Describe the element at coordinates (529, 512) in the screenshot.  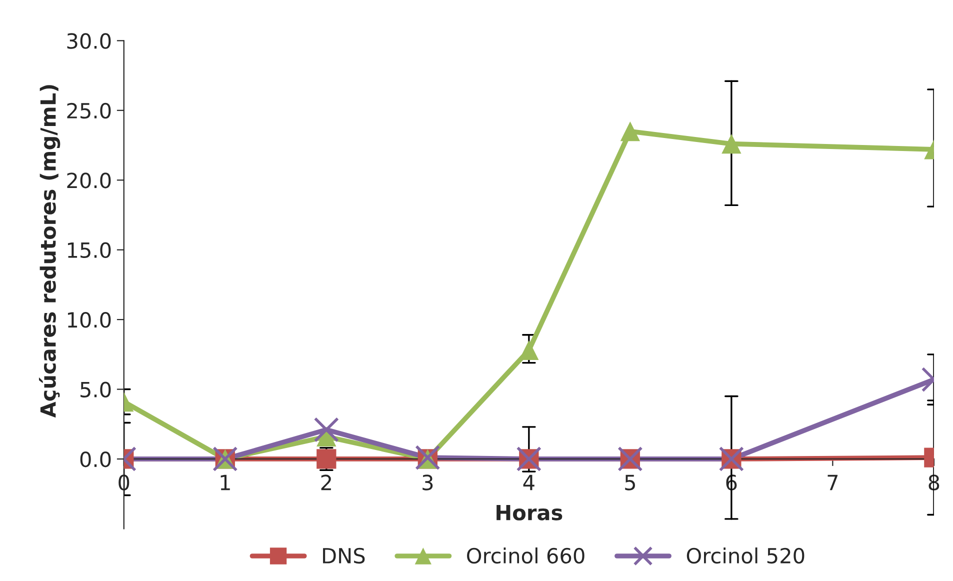
I see `x-axis-title: Horas` at that location.